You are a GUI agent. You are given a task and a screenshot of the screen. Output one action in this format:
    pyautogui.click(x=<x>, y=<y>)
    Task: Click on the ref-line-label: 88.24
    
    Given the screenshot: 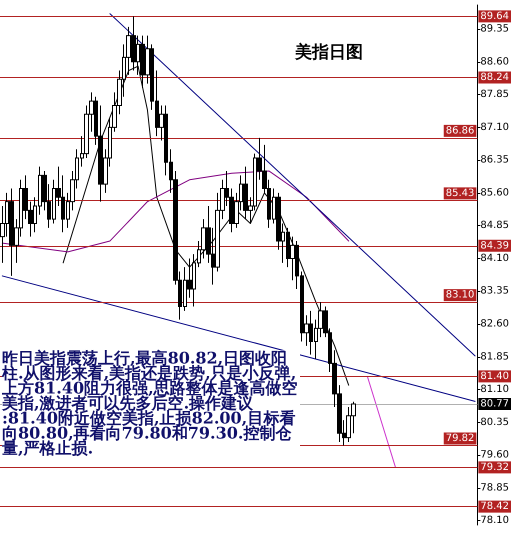 What is the action you would take?
    pyautogui.click(x=495, y=78)
    